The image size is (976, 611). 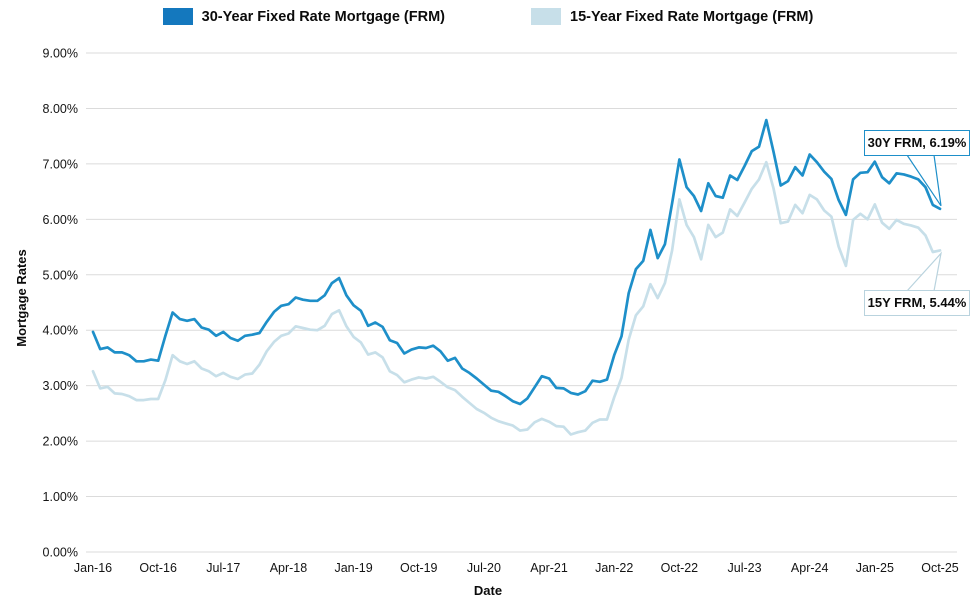 What do you see at coordinates (917, 143) in the screenshot?
I see `annotation-30y-frm: 30Y FRM, 6.19%` at bounding box center [917, 143].